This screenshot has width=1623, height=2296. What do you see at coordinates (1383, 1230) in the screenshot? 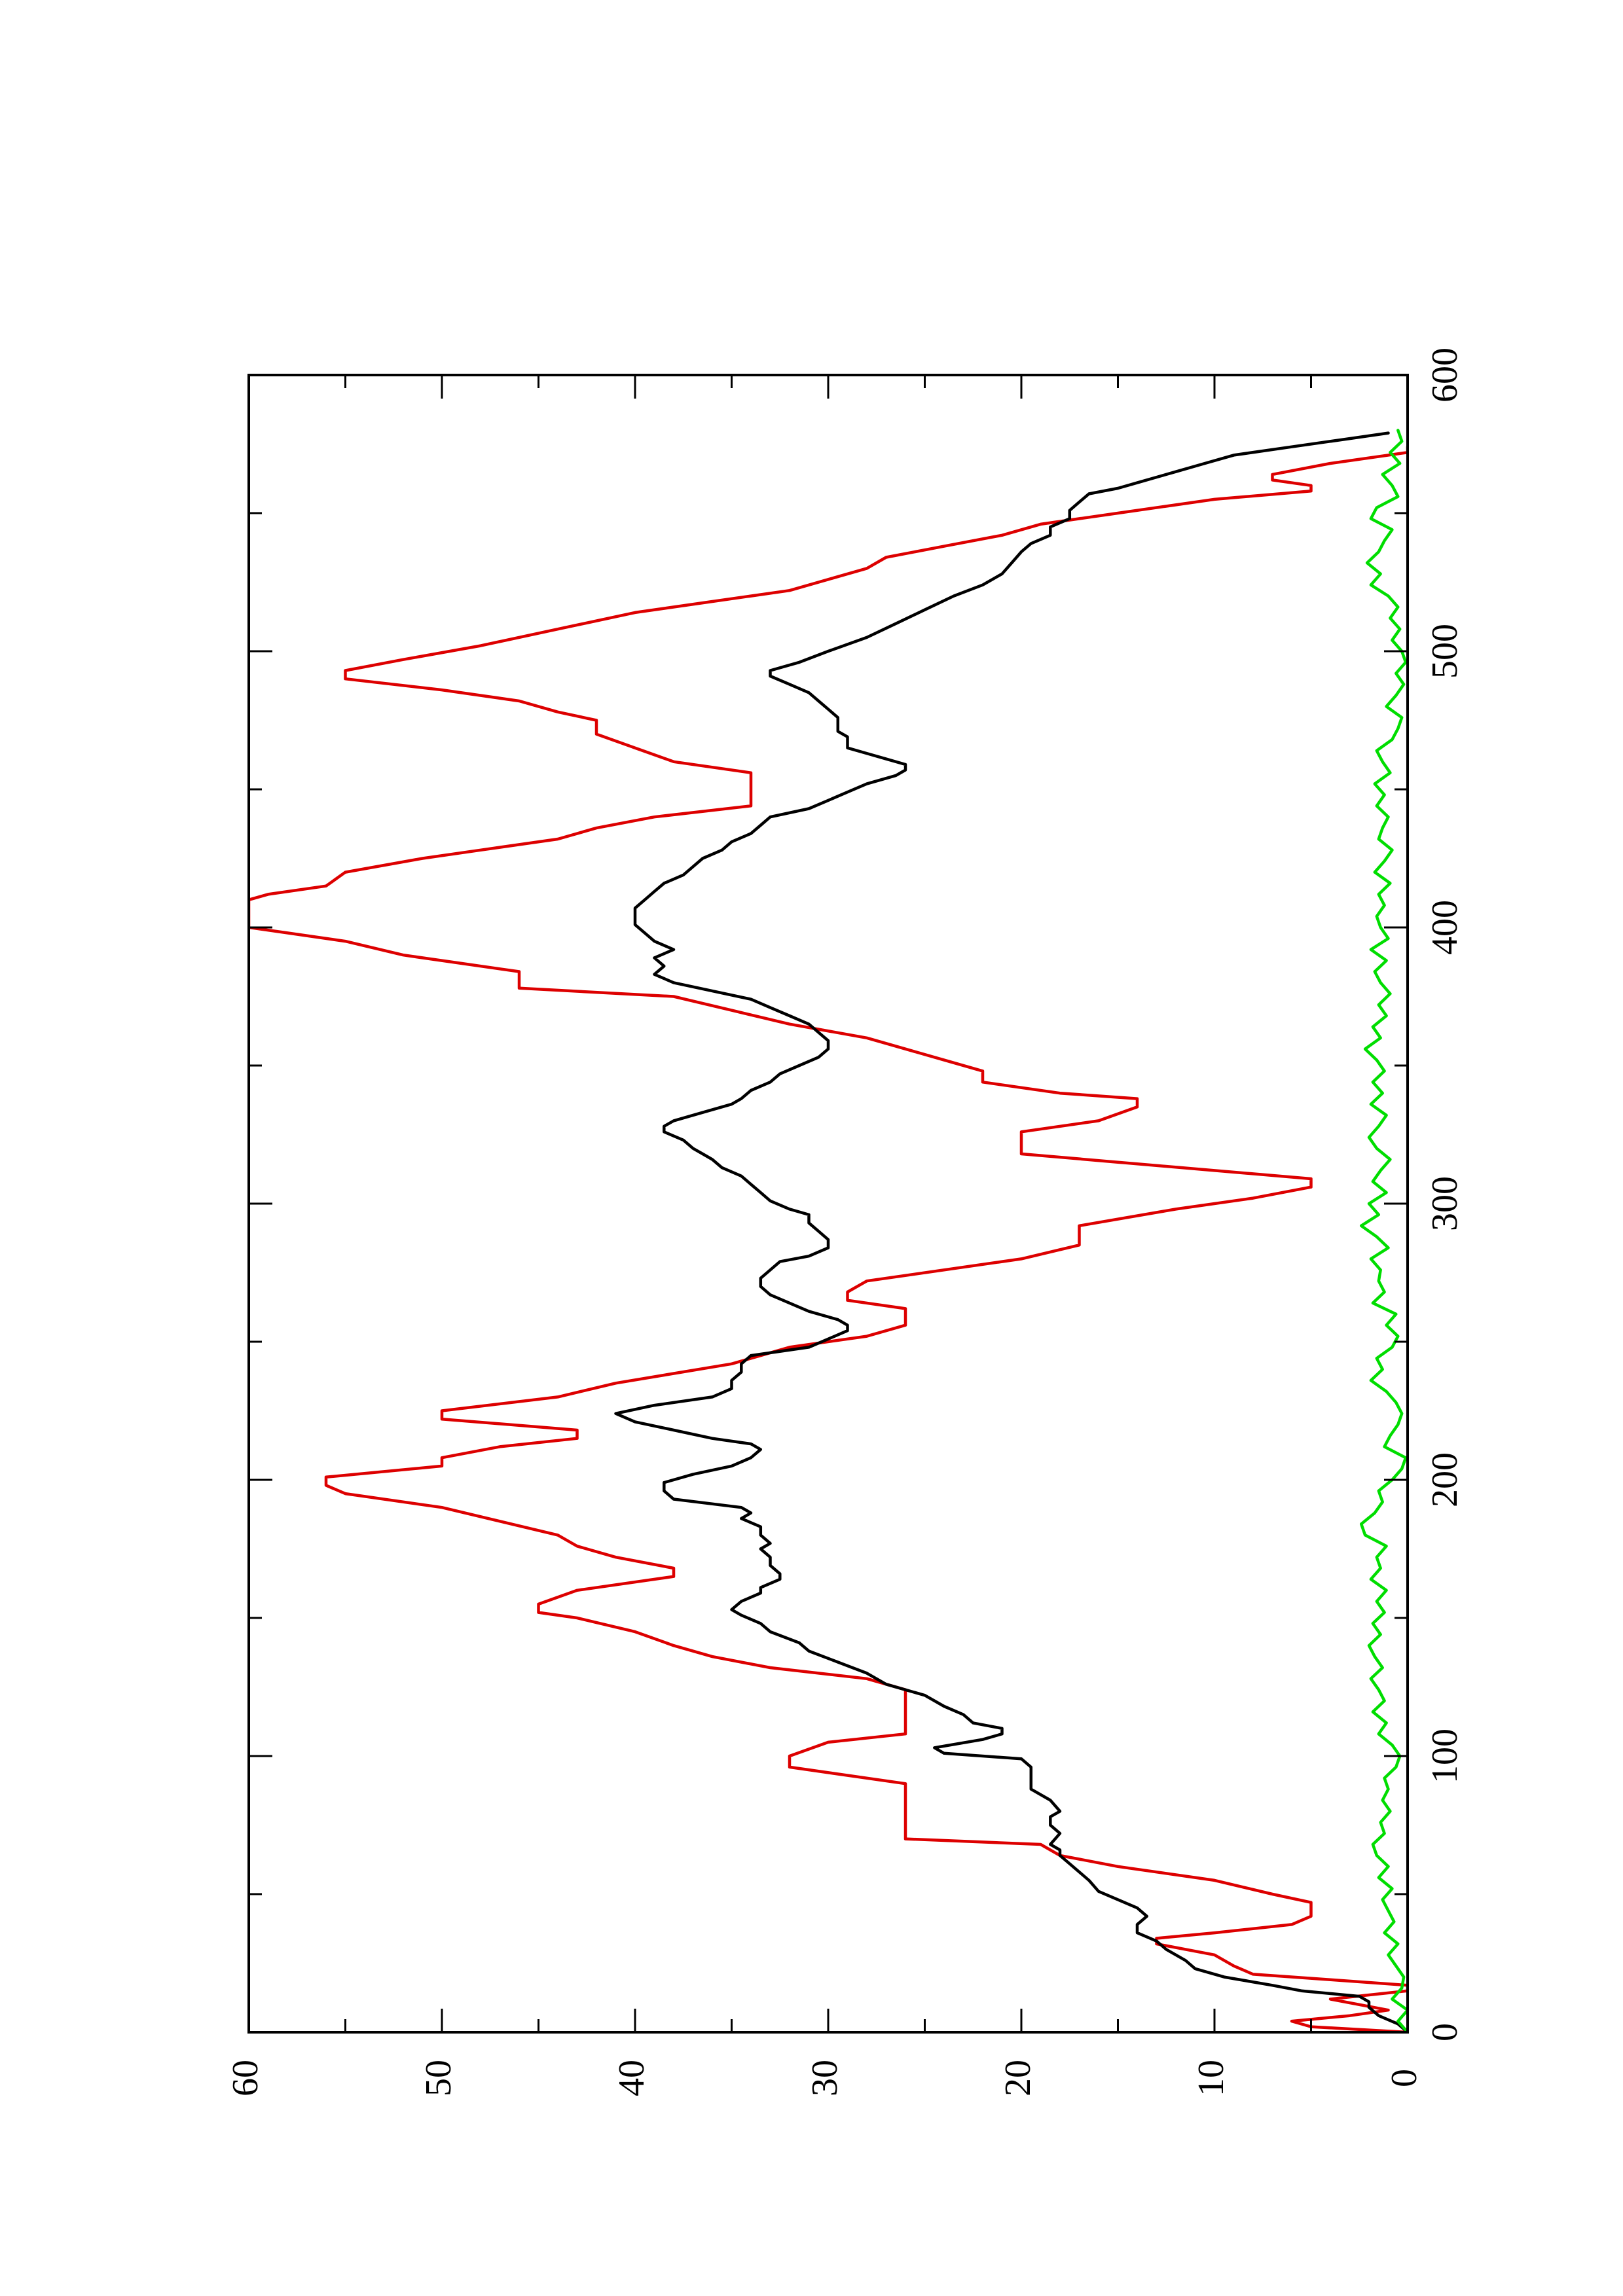
I see `series-green-line` at bounding box center [1383, 1230].